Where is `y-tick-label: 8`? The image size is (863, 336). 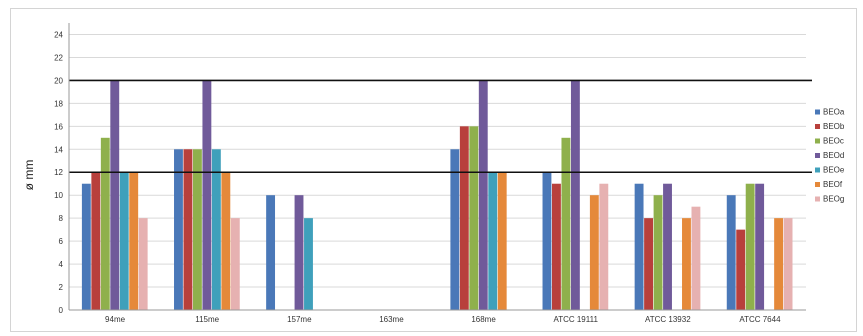 y-tick-label: 8 is located at coordinates (61, 218).